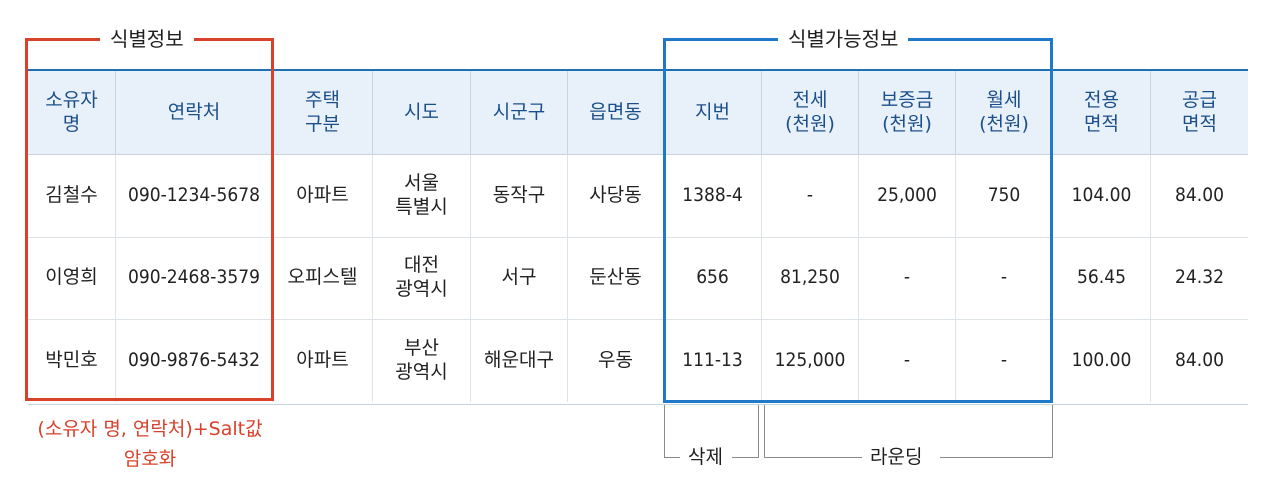 The height and width of the screenshot is (478, 1277). Describe the element at coordinates (518, 112) in the screenshot. I see `header-district: 시군구` at that location.